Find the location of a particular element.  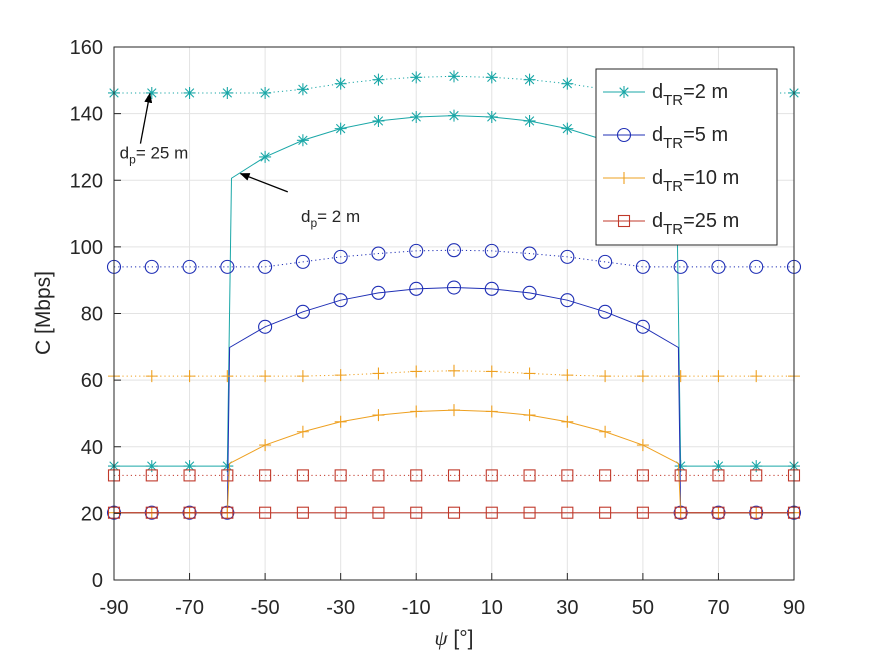

legend-label-rest: =10 m is located at coordinates (711, 178).